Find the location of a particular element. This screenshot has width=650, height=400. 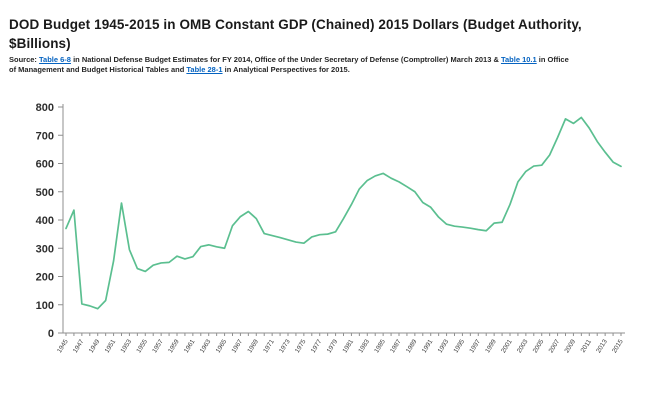

y-tick-label: 300 is located at coordinates (45, 249).